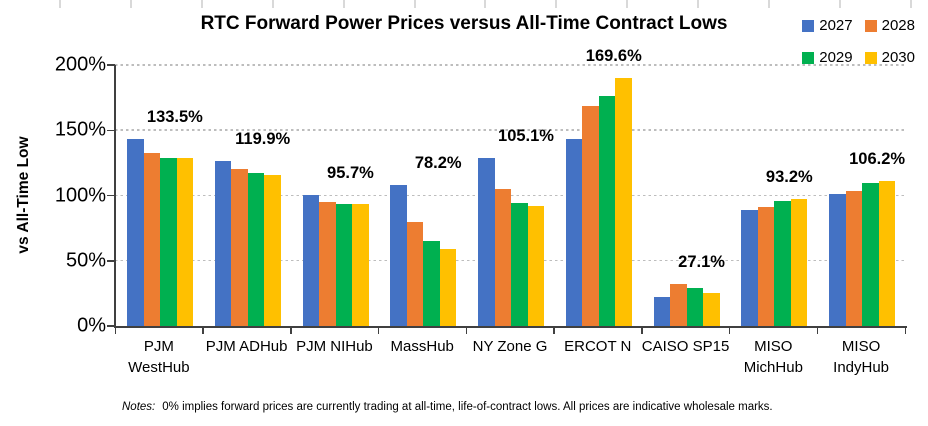  Describe the element at coordinates (438, 163) in the screenshot. I see `group-average-label-masshub: 78.2%` at that location.